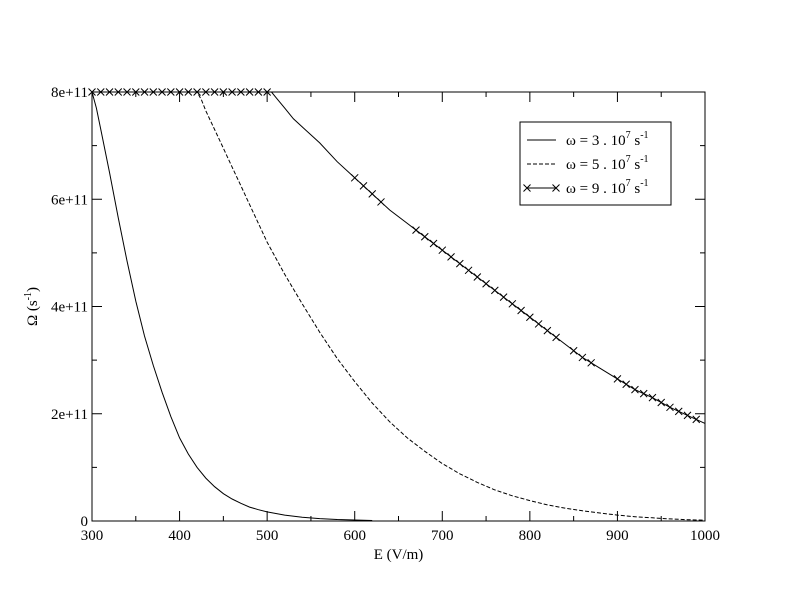 The image size is (792, 612). I want to click on x-axis-title: E (V/m), so click(399, 555).